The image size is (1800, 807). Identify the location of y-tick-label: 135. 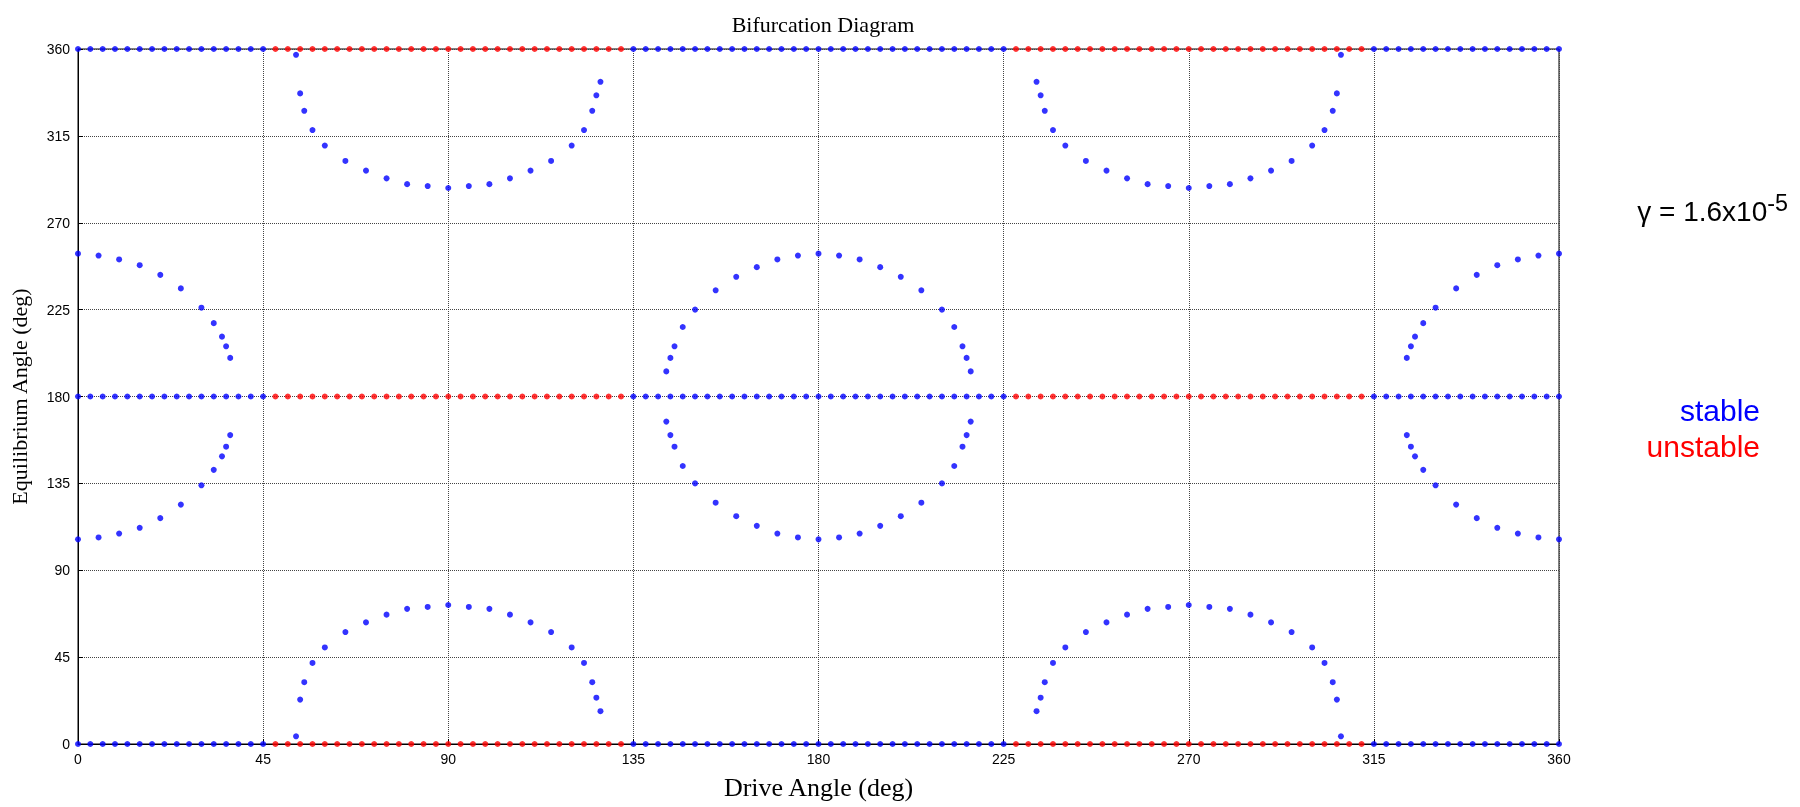
(58, 483).